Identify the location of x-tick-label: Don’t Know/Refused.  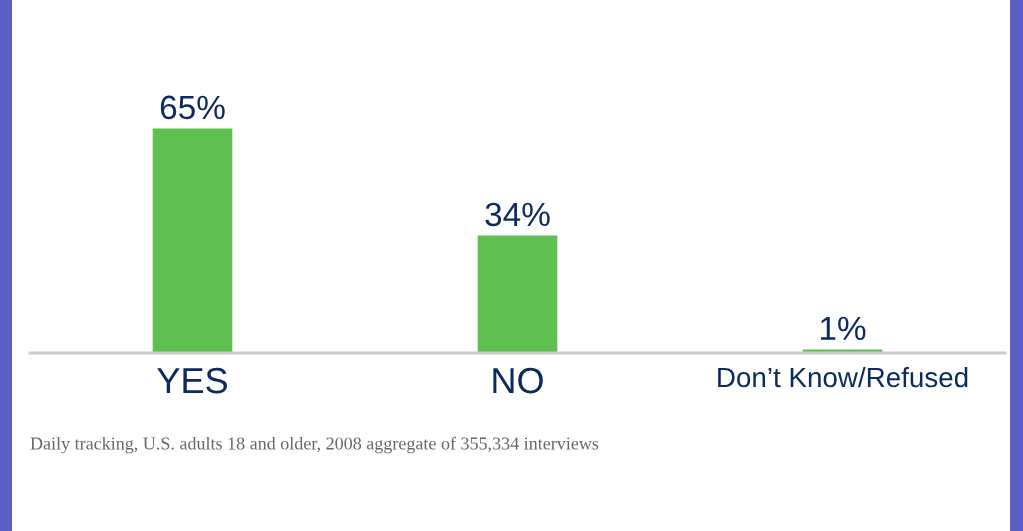
(843, 377).